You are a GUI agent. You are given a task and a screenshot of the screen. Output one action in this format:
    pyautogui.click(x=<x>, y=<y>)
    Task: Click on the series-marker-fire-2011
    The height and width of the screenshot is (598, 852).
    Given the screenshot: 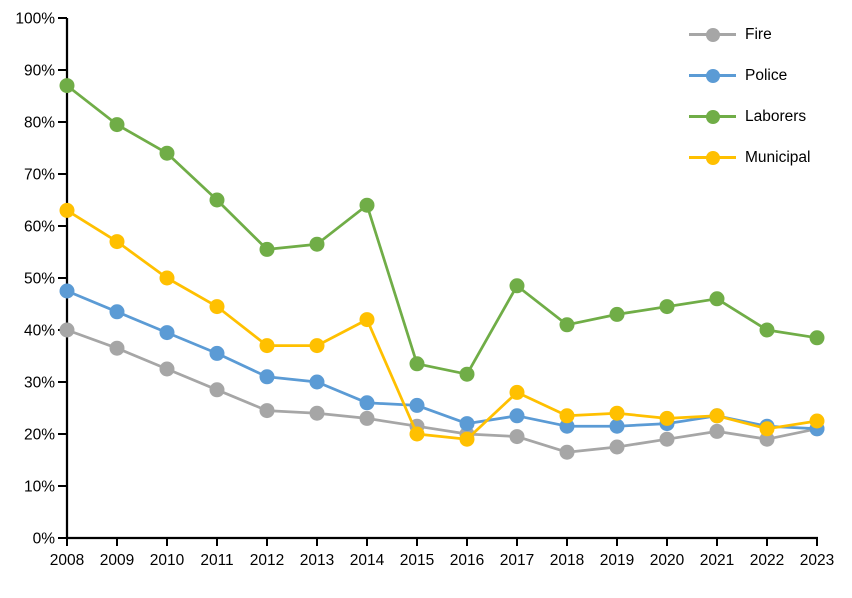 What is the action you would take?
    pyautogui.click(x=217, y=390)
    